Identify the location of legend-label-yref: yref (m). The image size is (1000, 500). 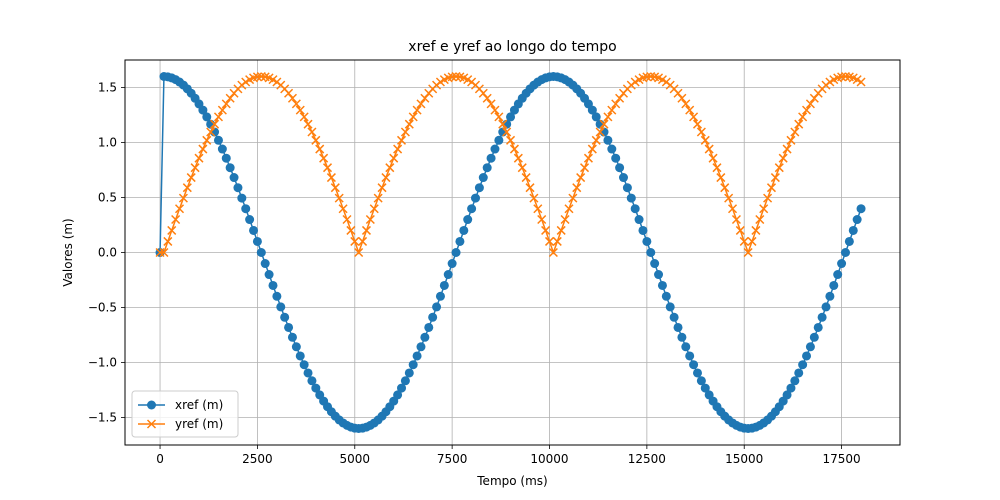
(199, 424).